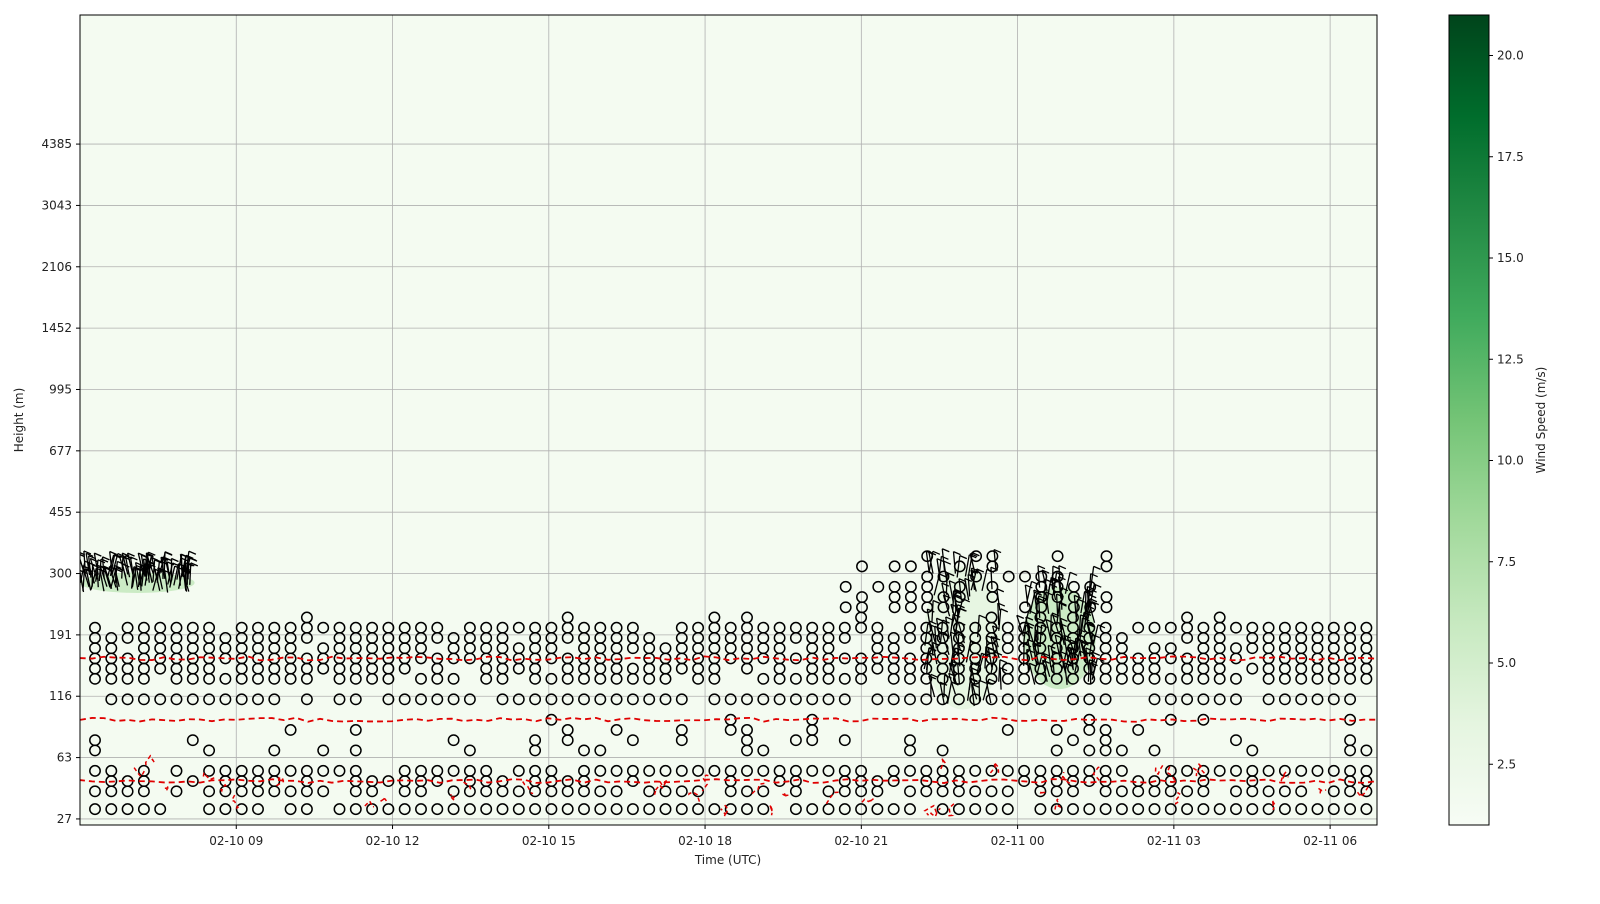 The width and height of the screenshot is (1600, 904). I want to click on y-tick-label: 3043, so click(56, 205).